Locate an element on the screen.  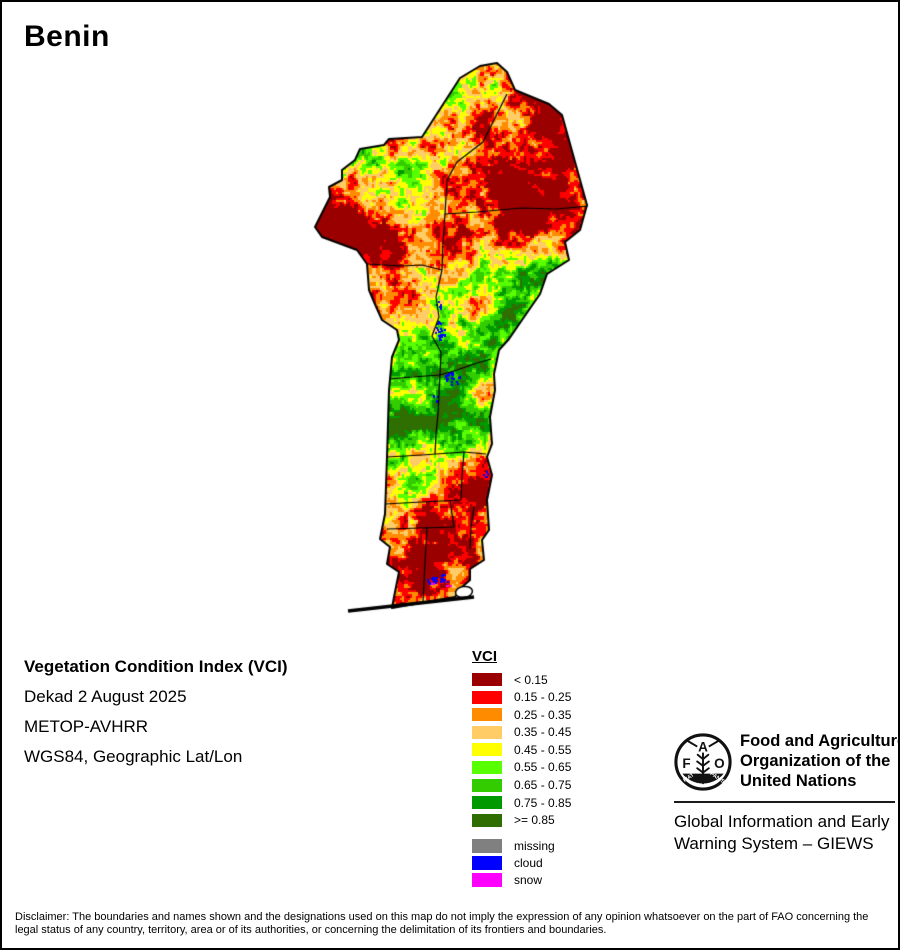
legend-label: 0.45 - 0.55 is located at coordinates (543, 749).